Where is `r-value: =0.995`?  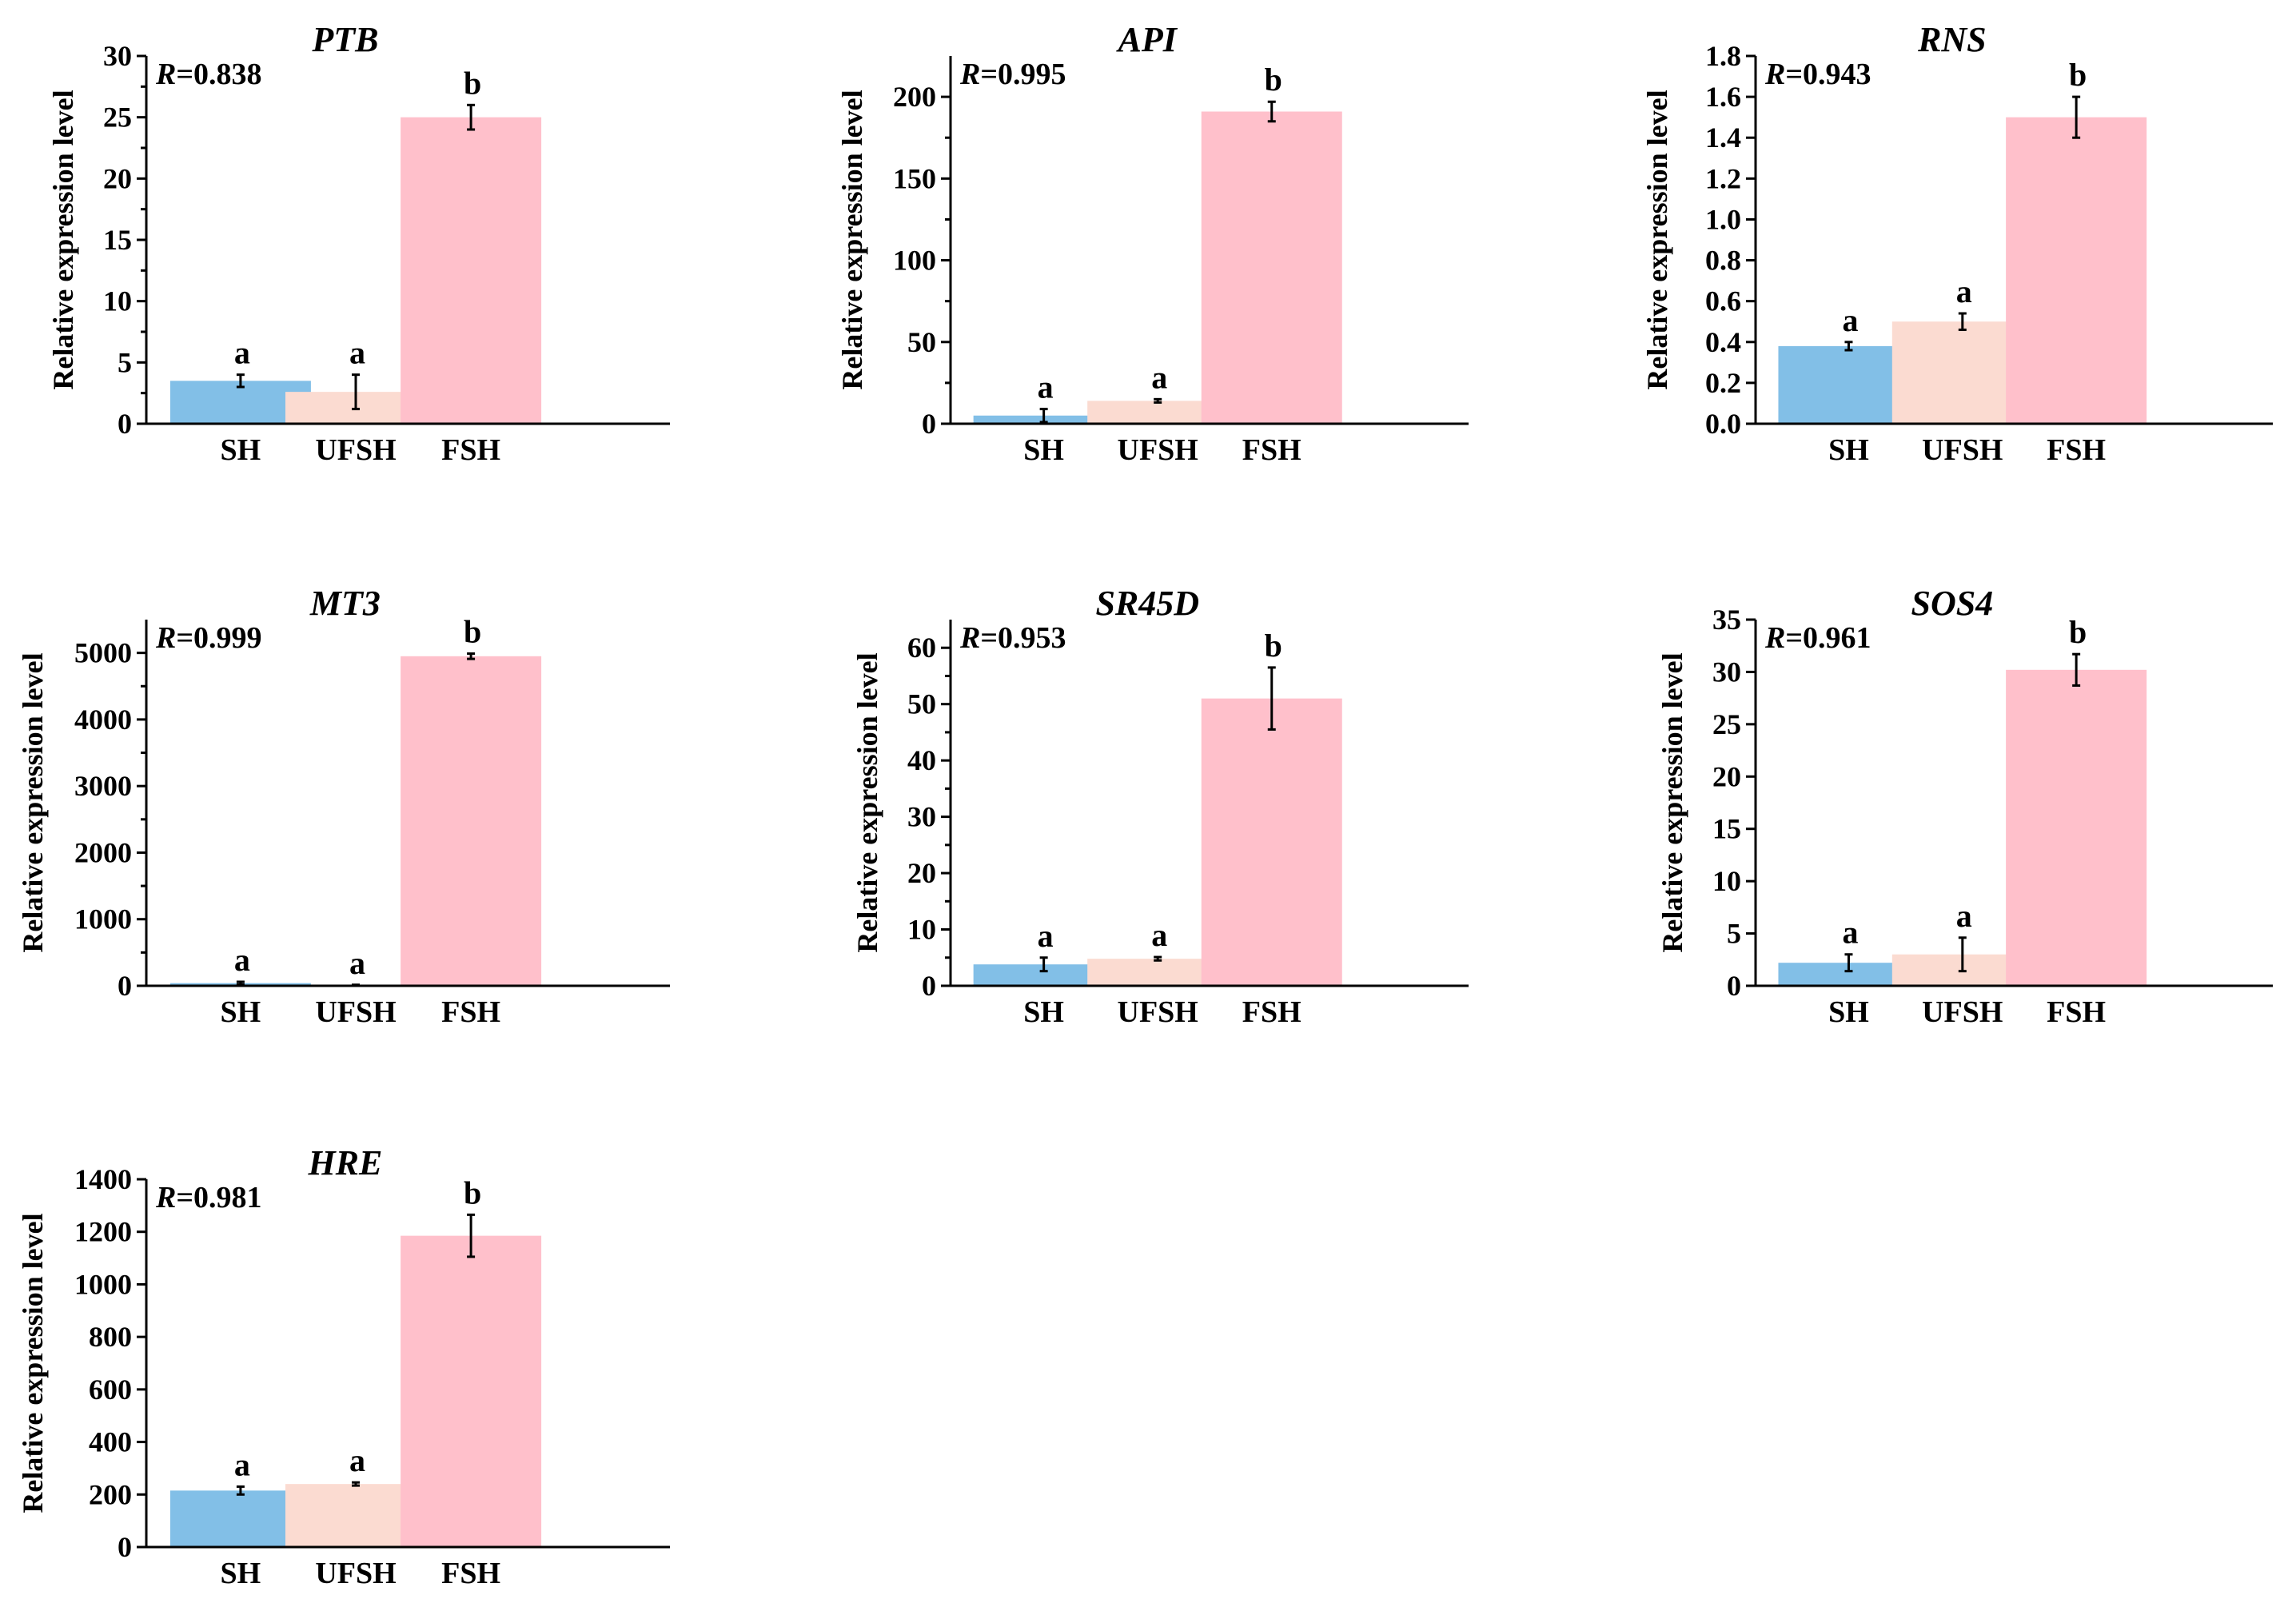 r-value: =0.995 is located at coordinates (1023, 74).